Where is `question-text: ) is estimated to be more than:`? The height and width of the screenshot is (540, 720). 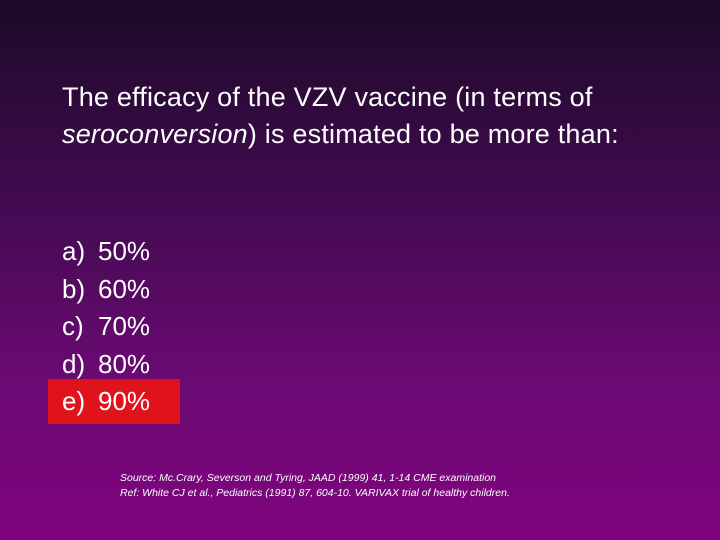
question-text: ) is estimated to be more than: is located at coordinates (433, 134).